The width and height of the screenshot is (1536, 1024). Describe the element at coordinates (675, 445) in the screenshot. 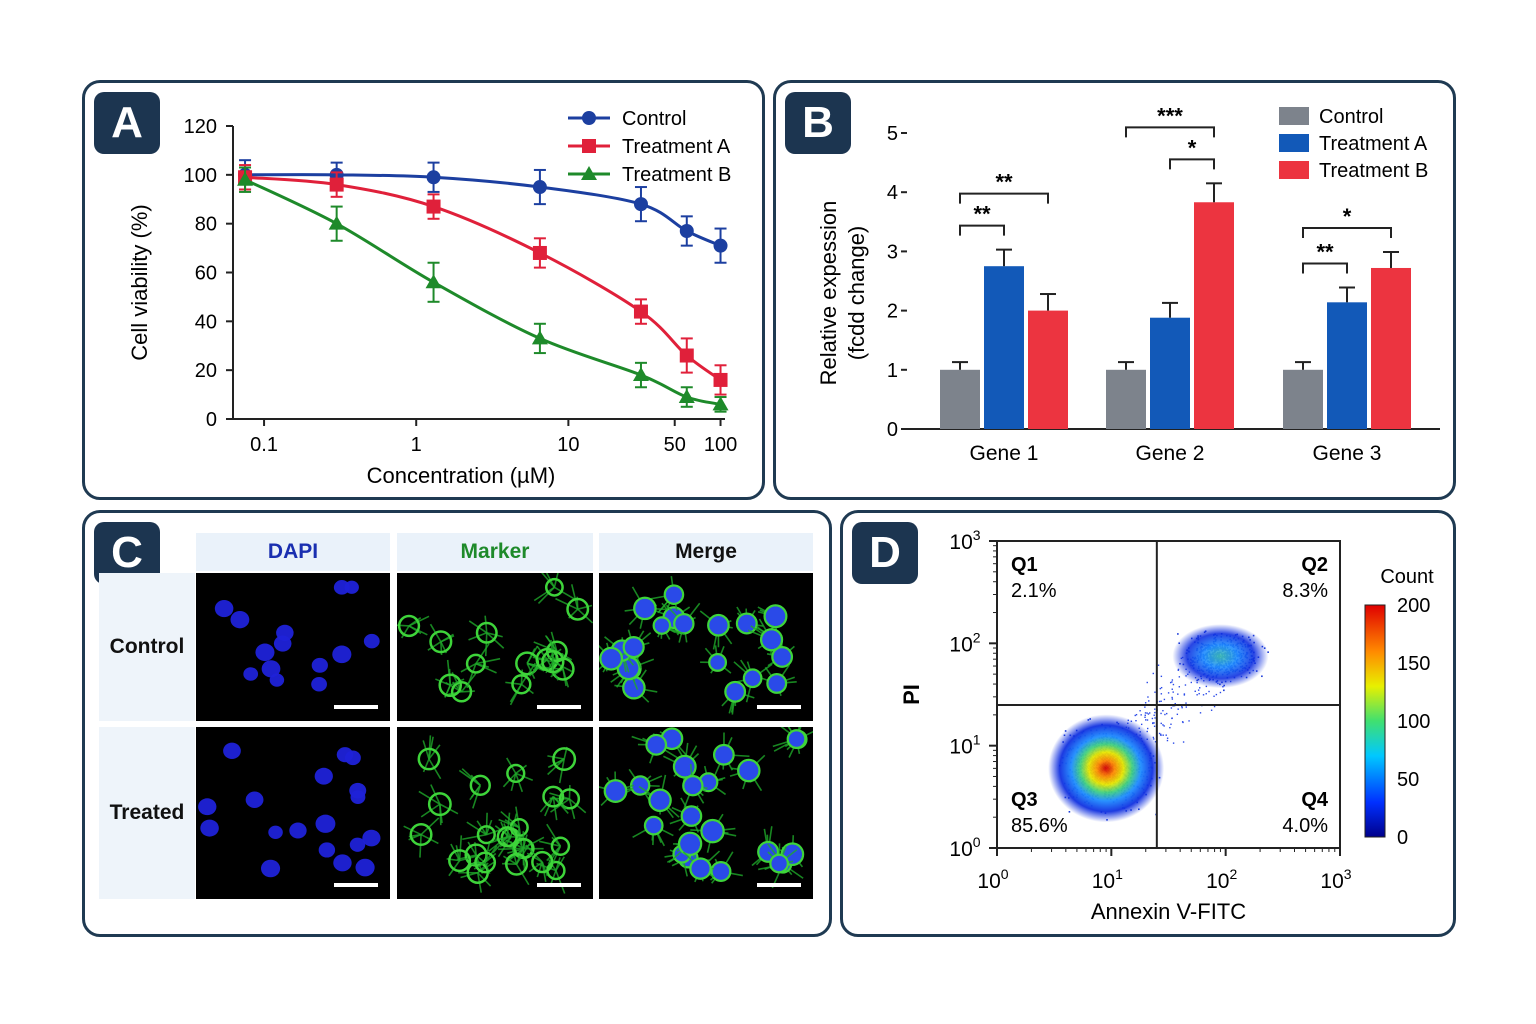

I see `x-tick-label: 50` at that location.